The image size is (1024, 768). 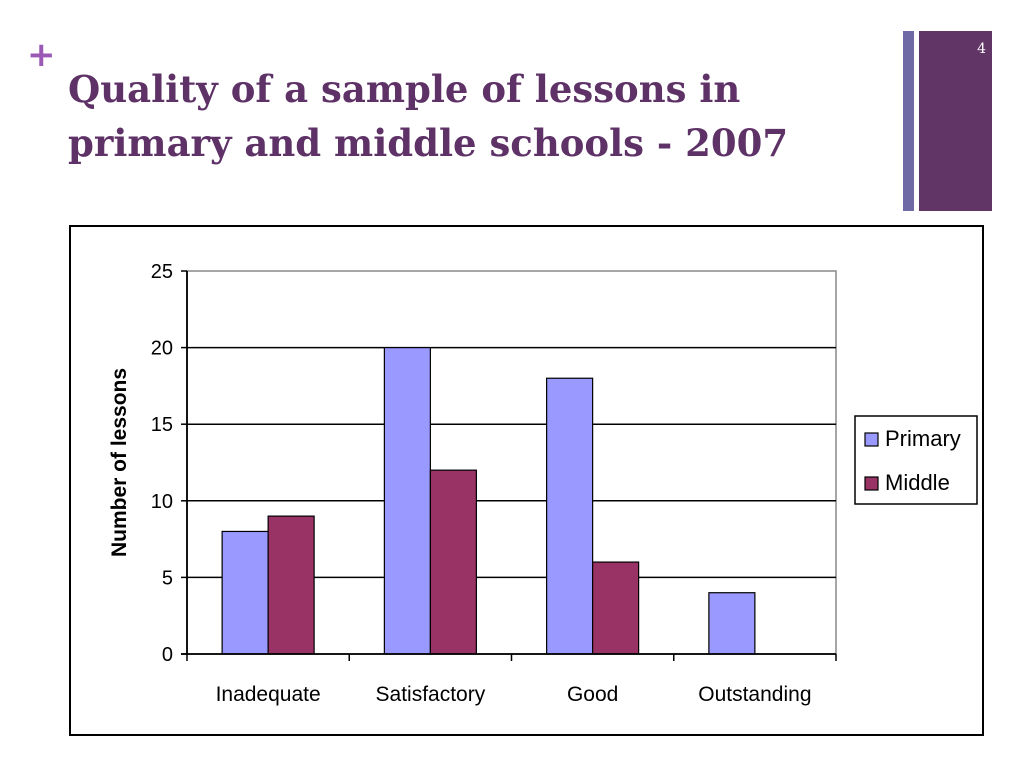 What do you see at coordinates (431, 694) in the screenshot?
I see `x-tick-label: Satisfactory` at bounding box center [431, 694].